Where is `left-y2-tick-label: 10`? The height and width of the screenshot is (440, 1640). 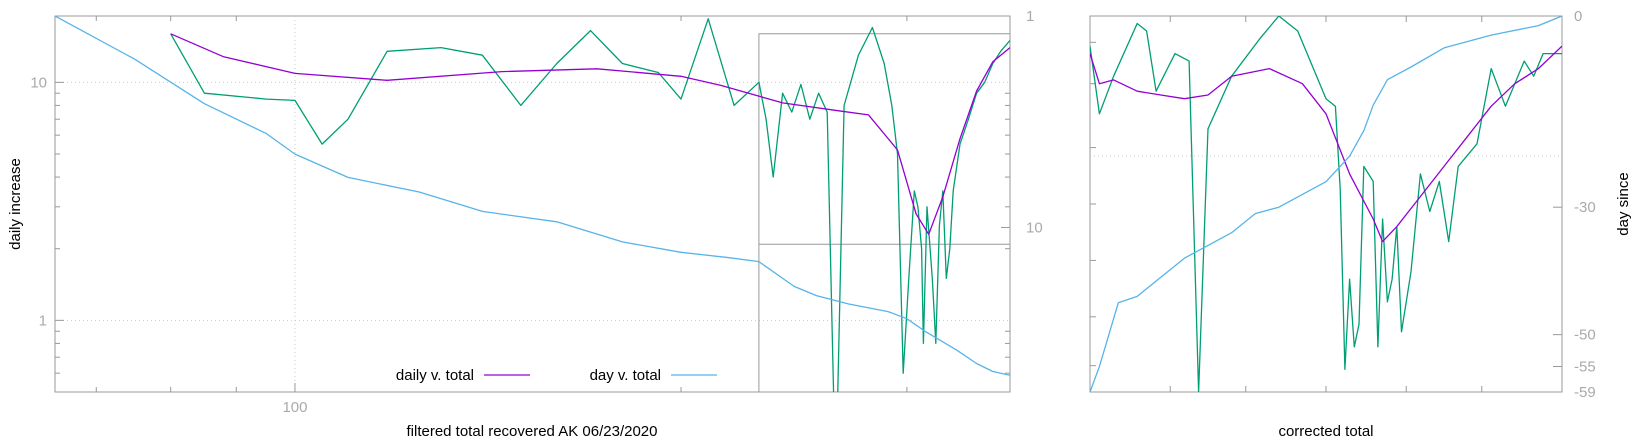 left-y2-tick-label: 10 is located at coordinates (1034, 227).